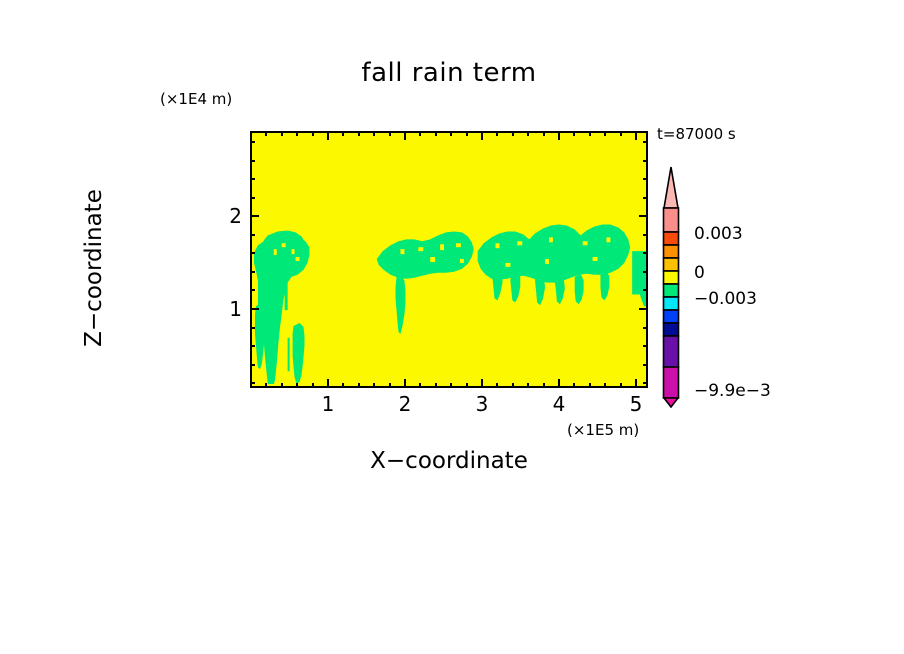  Describe the element at coordinates (449, 304) in the screenshot. I see `heatmap-features` at that location.